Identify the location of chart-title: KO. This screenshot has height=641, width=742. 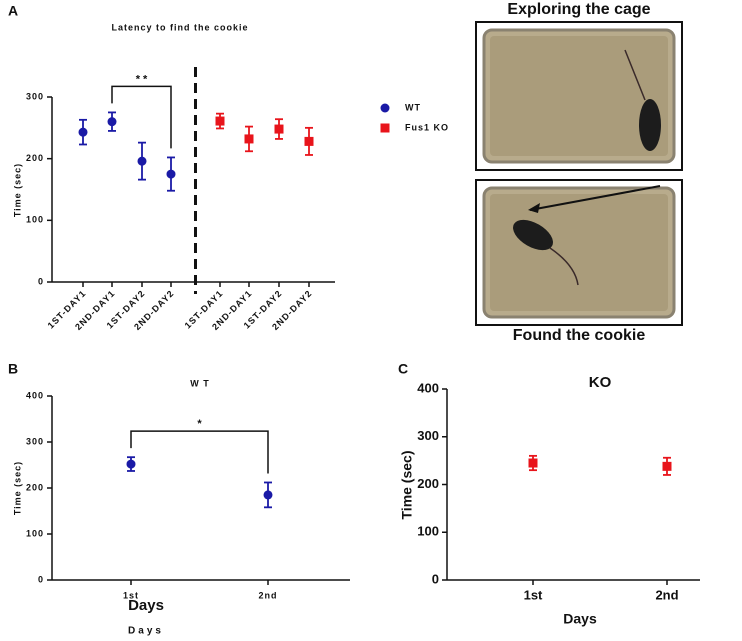
(600, 382).